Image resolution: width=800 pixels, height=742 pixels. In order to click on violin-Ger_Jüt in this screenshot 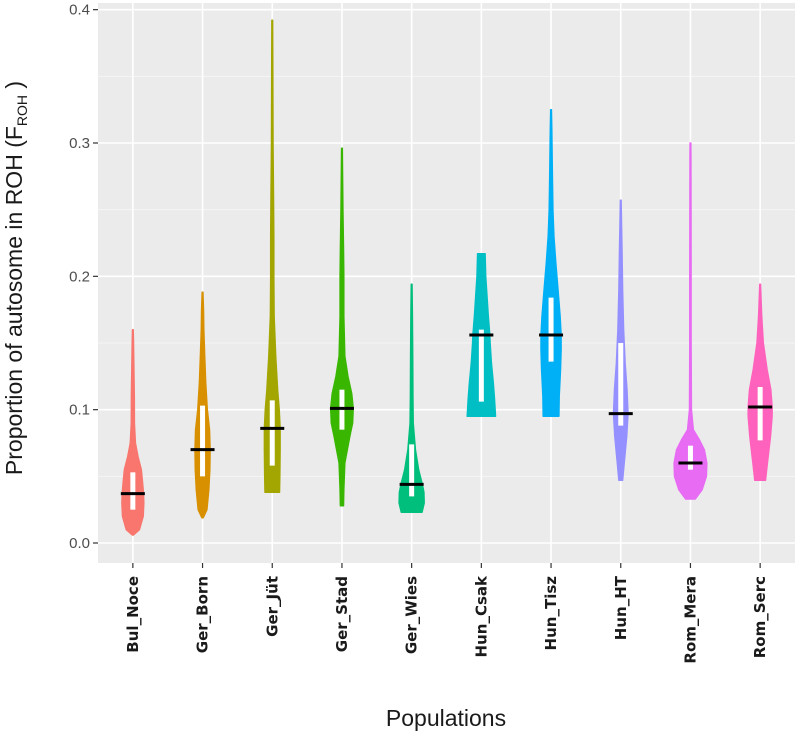, I will do `click(272, 256)`.